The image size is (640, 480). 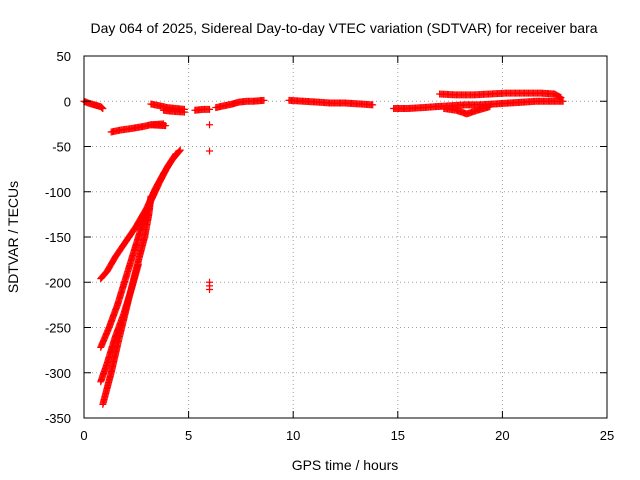 I want to click on x-tick-label: 5, so click(x=188, y=435).